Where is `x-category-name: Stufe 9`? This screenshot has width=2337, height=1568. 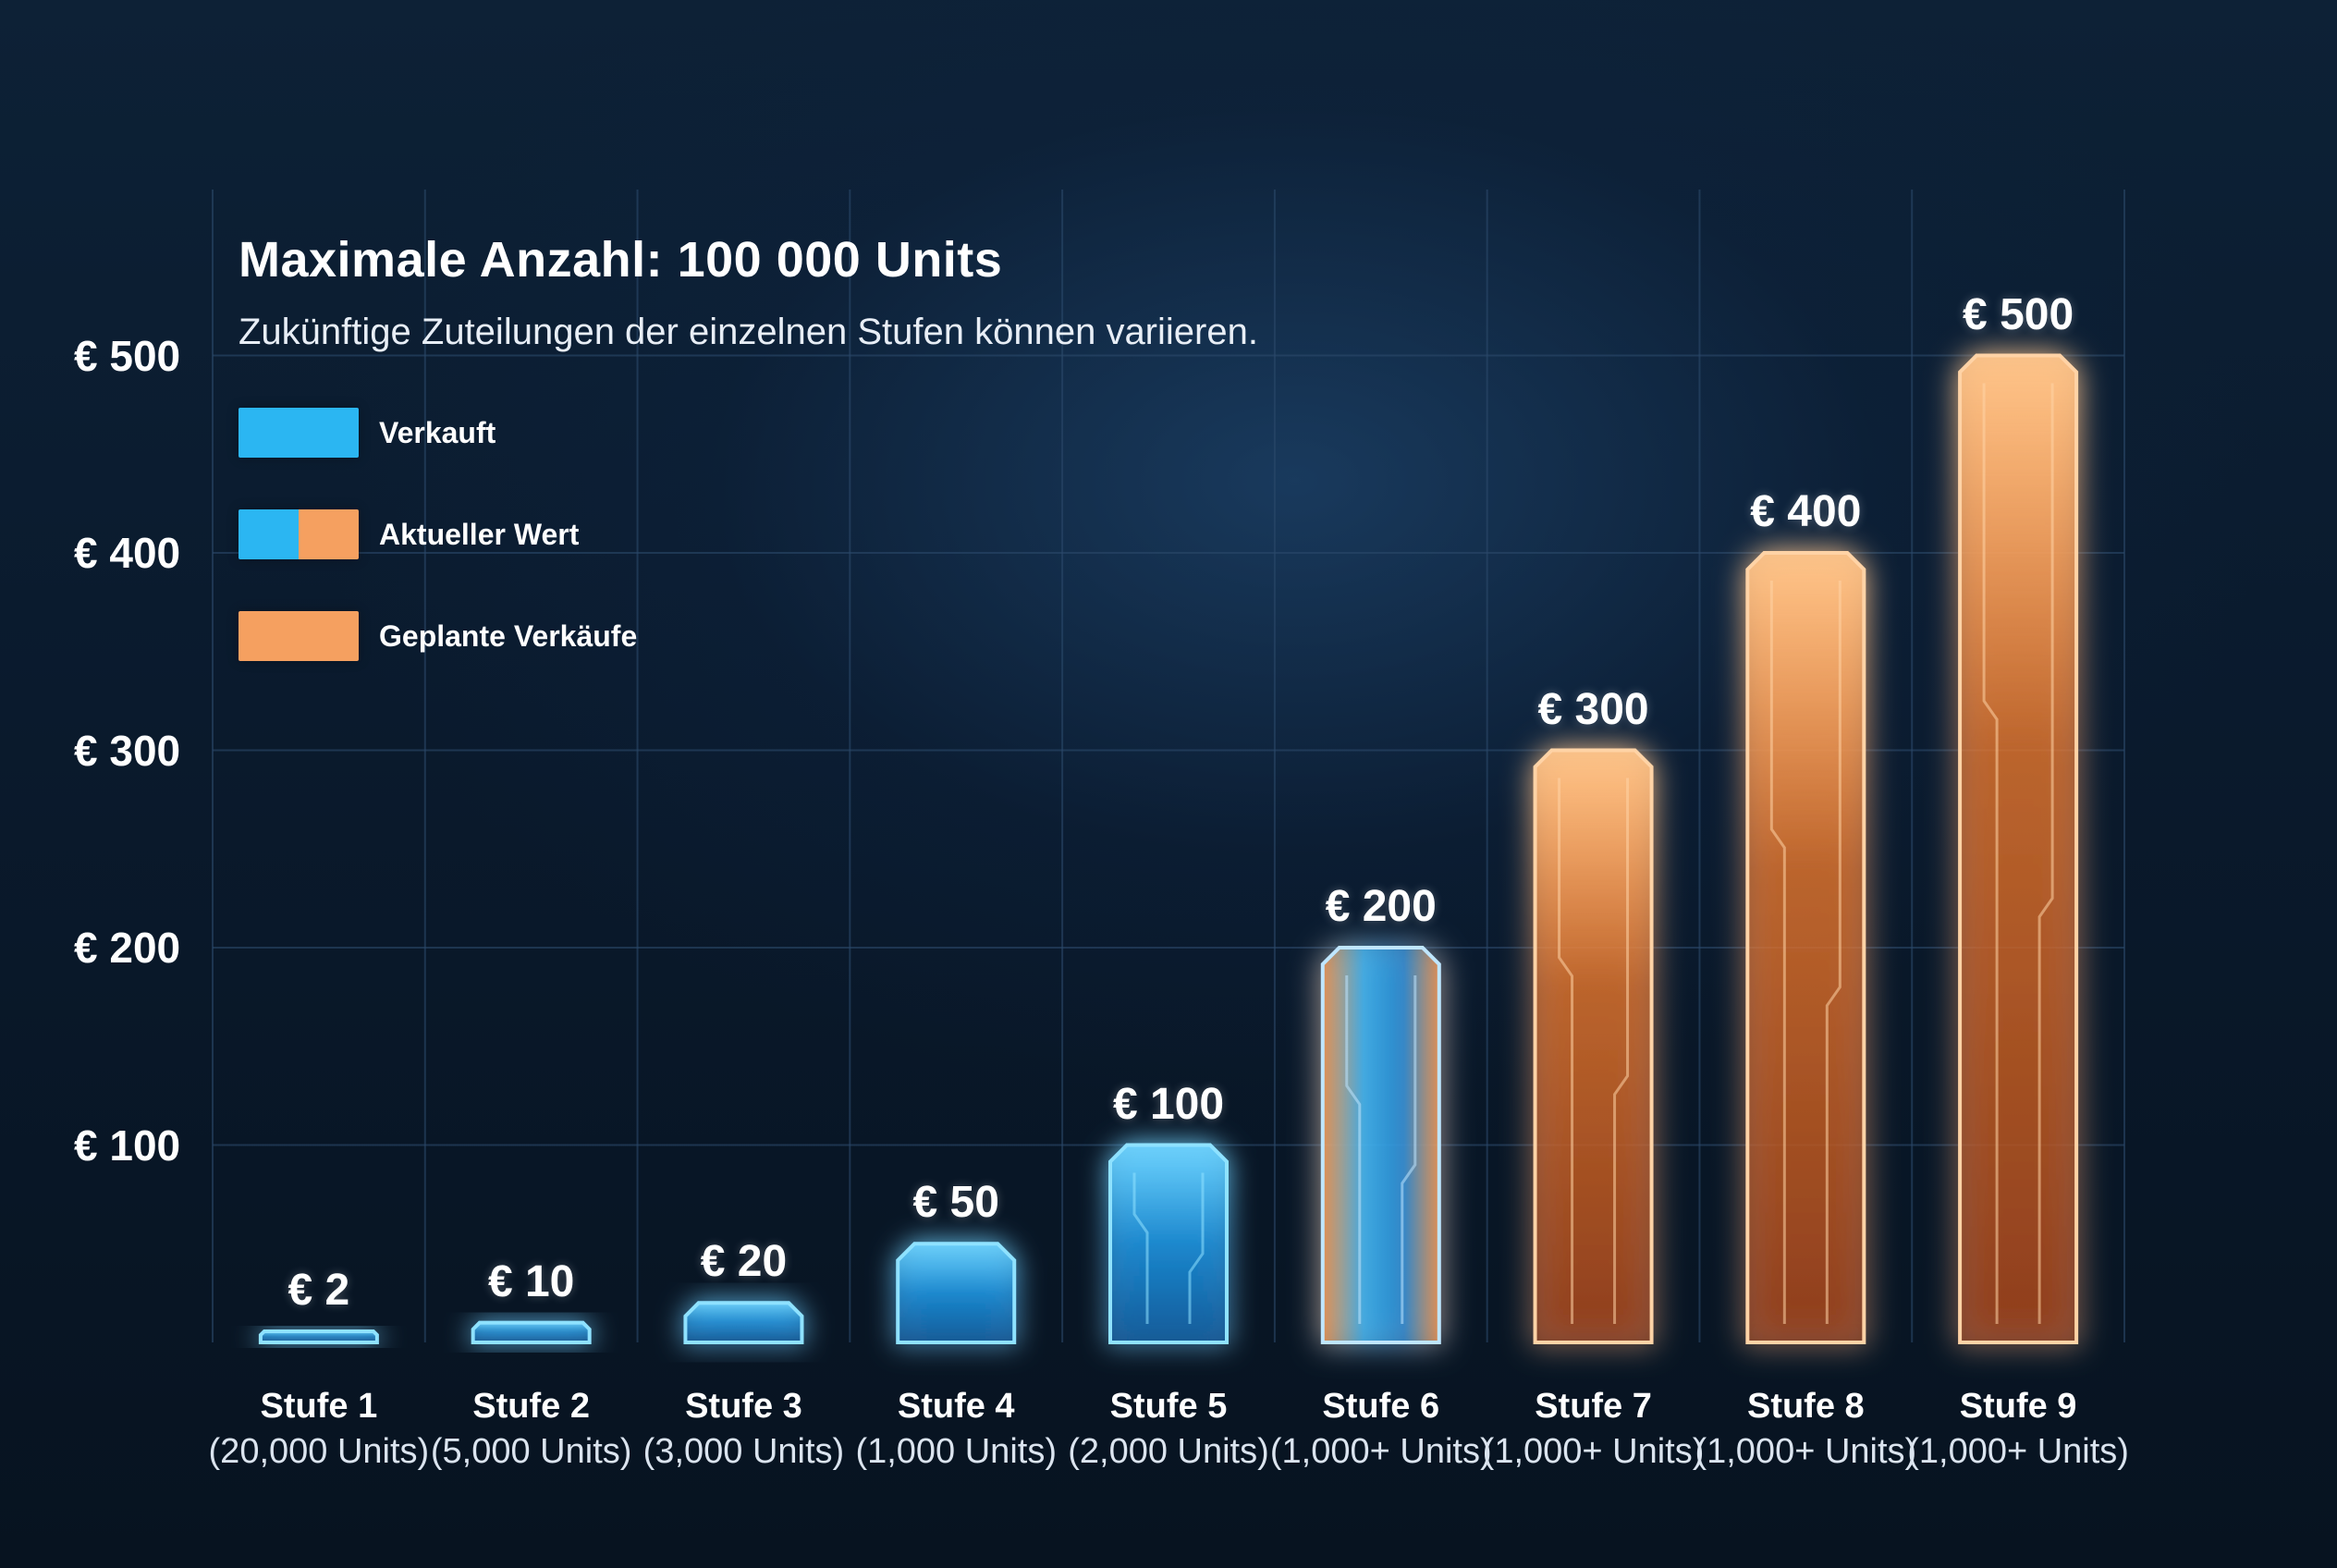 x-category-name: Stufe 9 is located at coordinates (2018, 1406).